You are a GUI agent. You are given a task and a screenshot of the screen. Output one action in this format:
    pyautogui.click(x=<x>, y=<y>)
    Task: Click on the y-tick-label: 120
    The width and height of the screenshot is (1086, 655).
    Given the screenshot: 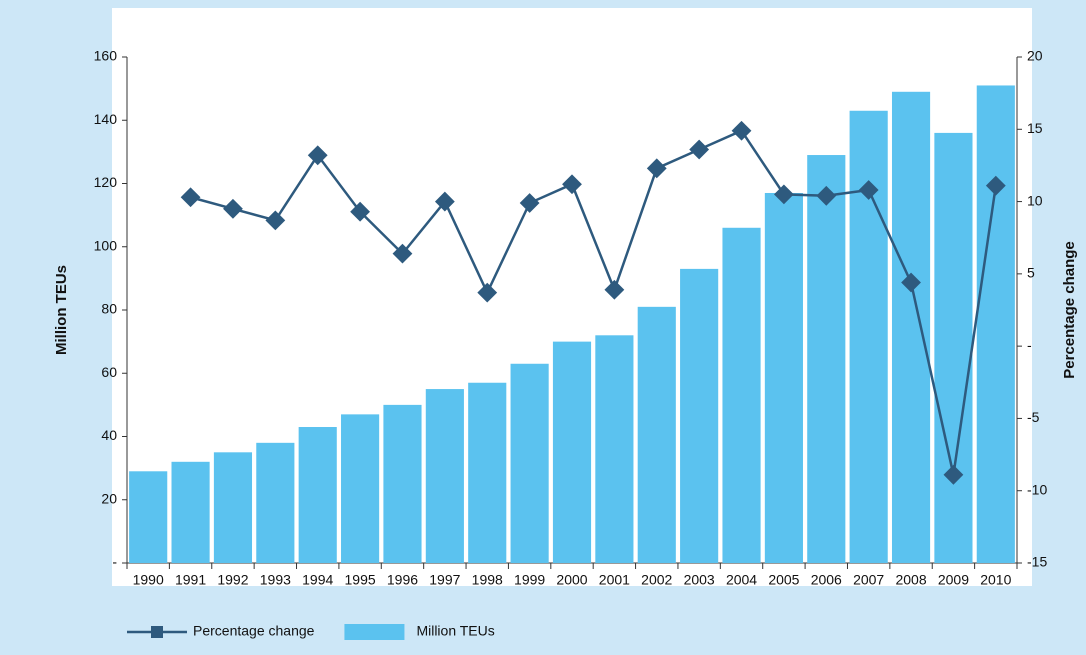 What is the action you would take?
    pyautogui.click(x=106, y=182)
    